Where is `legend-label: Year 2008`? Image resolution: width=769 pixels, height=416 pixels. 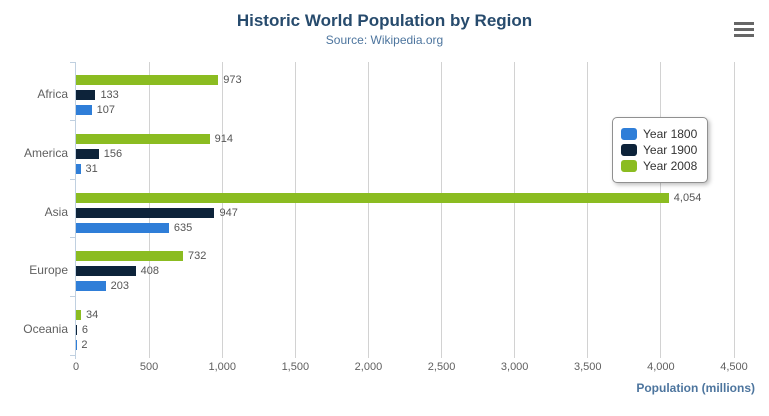
legend-label: Year 2008 is located at coordinates (670, 166).